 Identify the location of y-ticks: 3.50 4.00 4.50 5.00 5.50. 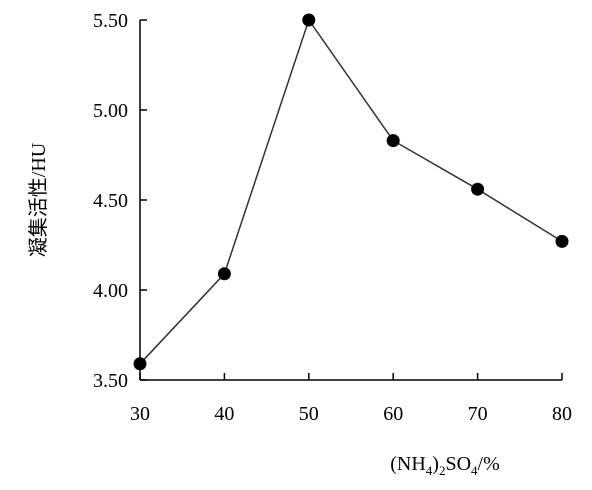
(120, 201).